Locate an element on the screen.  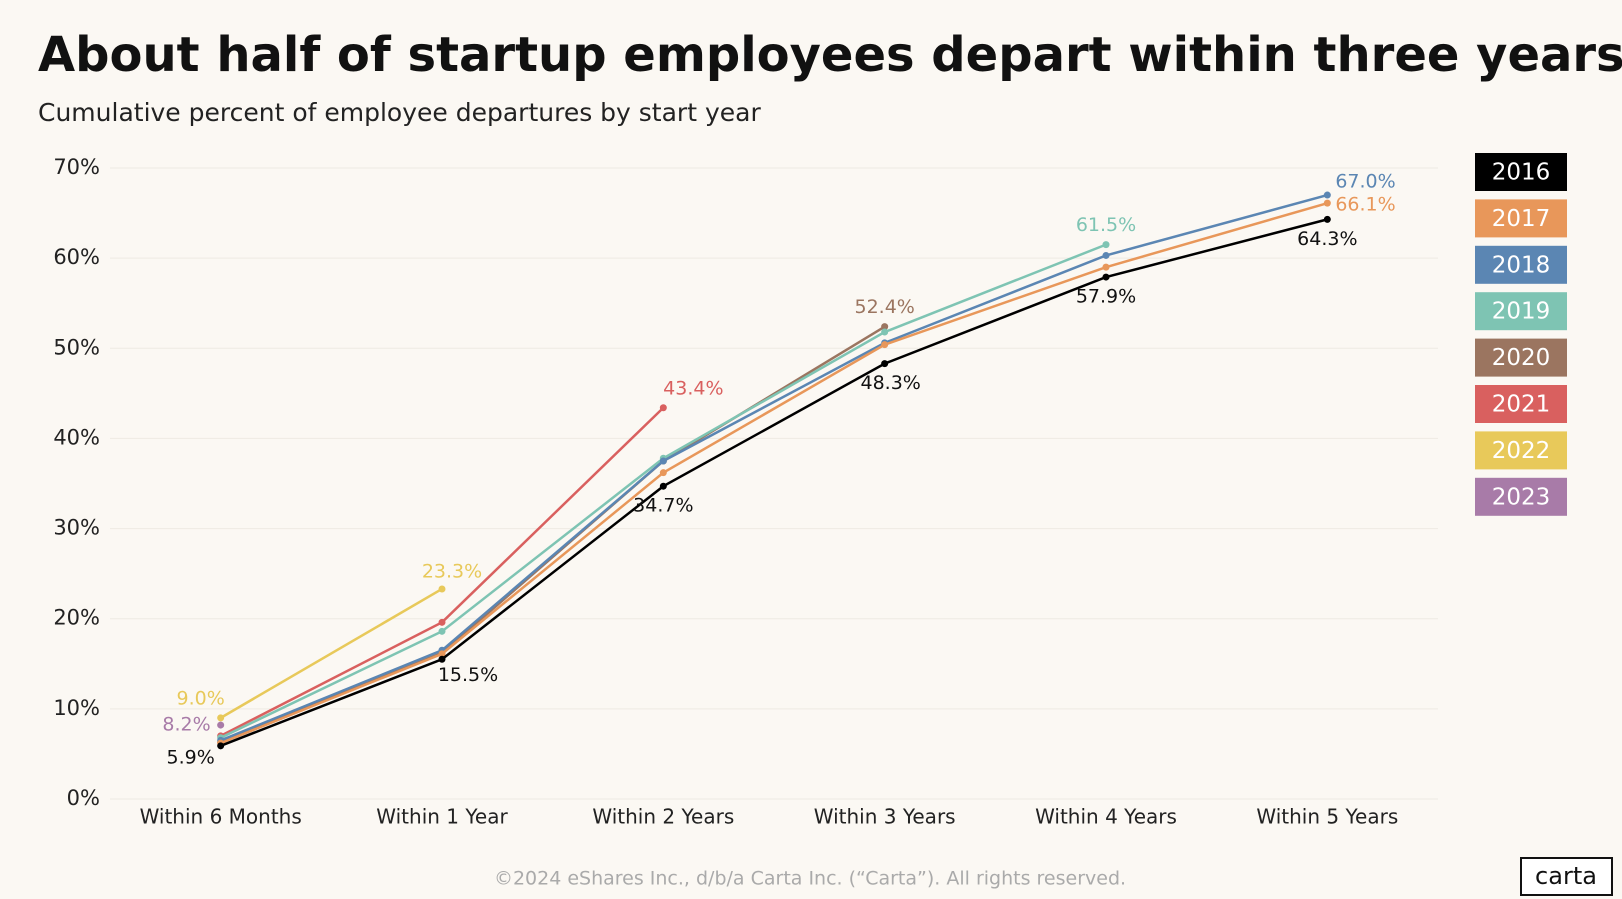
y-tick-label: 60% is located at coordinates (76, 257).